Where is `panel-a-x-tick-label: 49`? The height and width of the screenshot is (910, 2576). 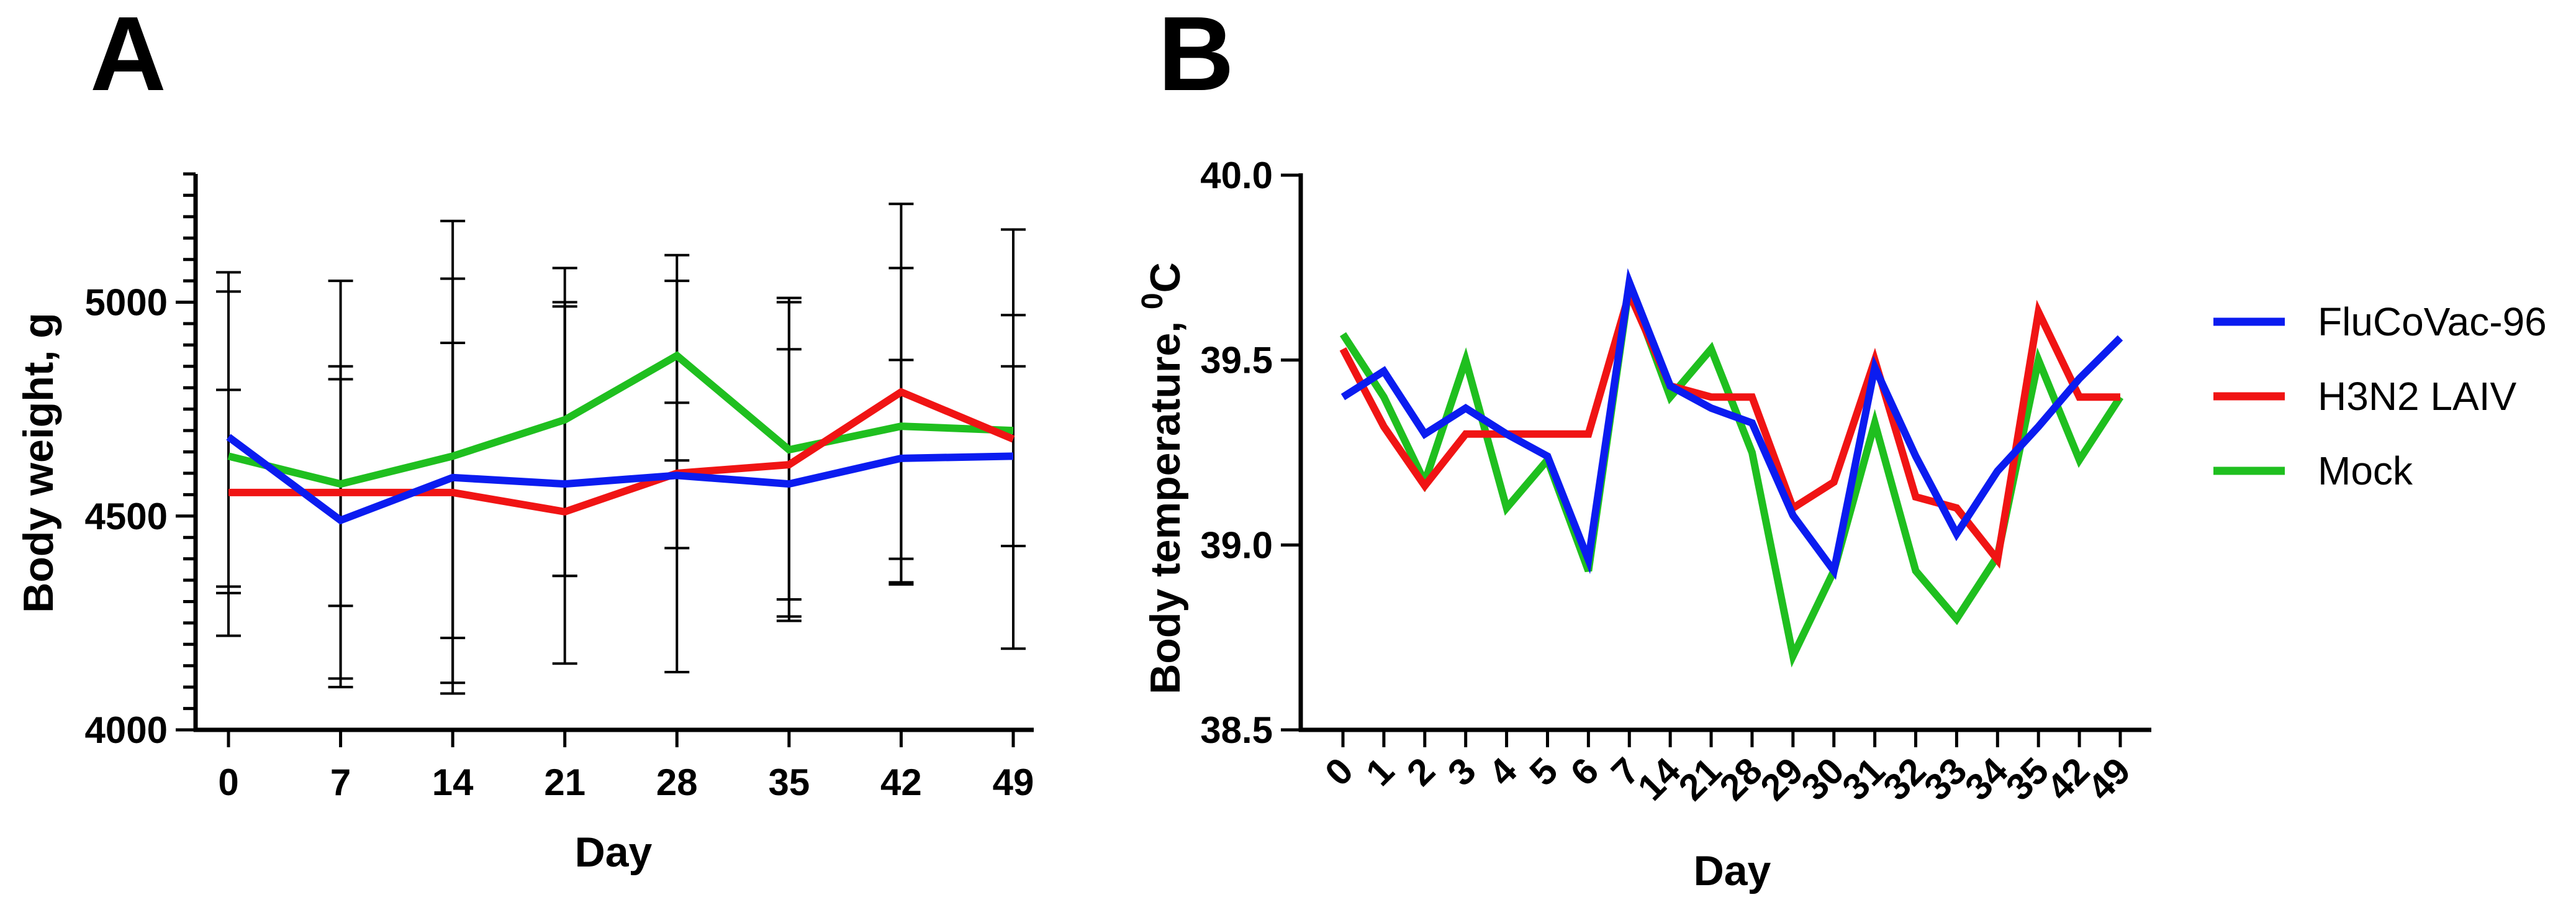
panel-a-x-tick-label: 49 is located at coordinates (1013, 782).